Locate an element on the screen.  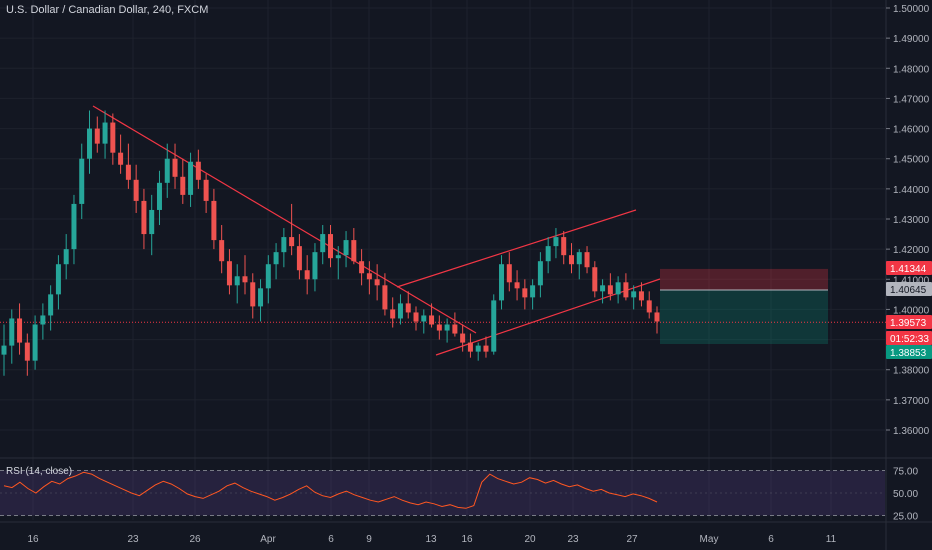
price-tag: 01:52:33 is located at coordinates (909, 338).